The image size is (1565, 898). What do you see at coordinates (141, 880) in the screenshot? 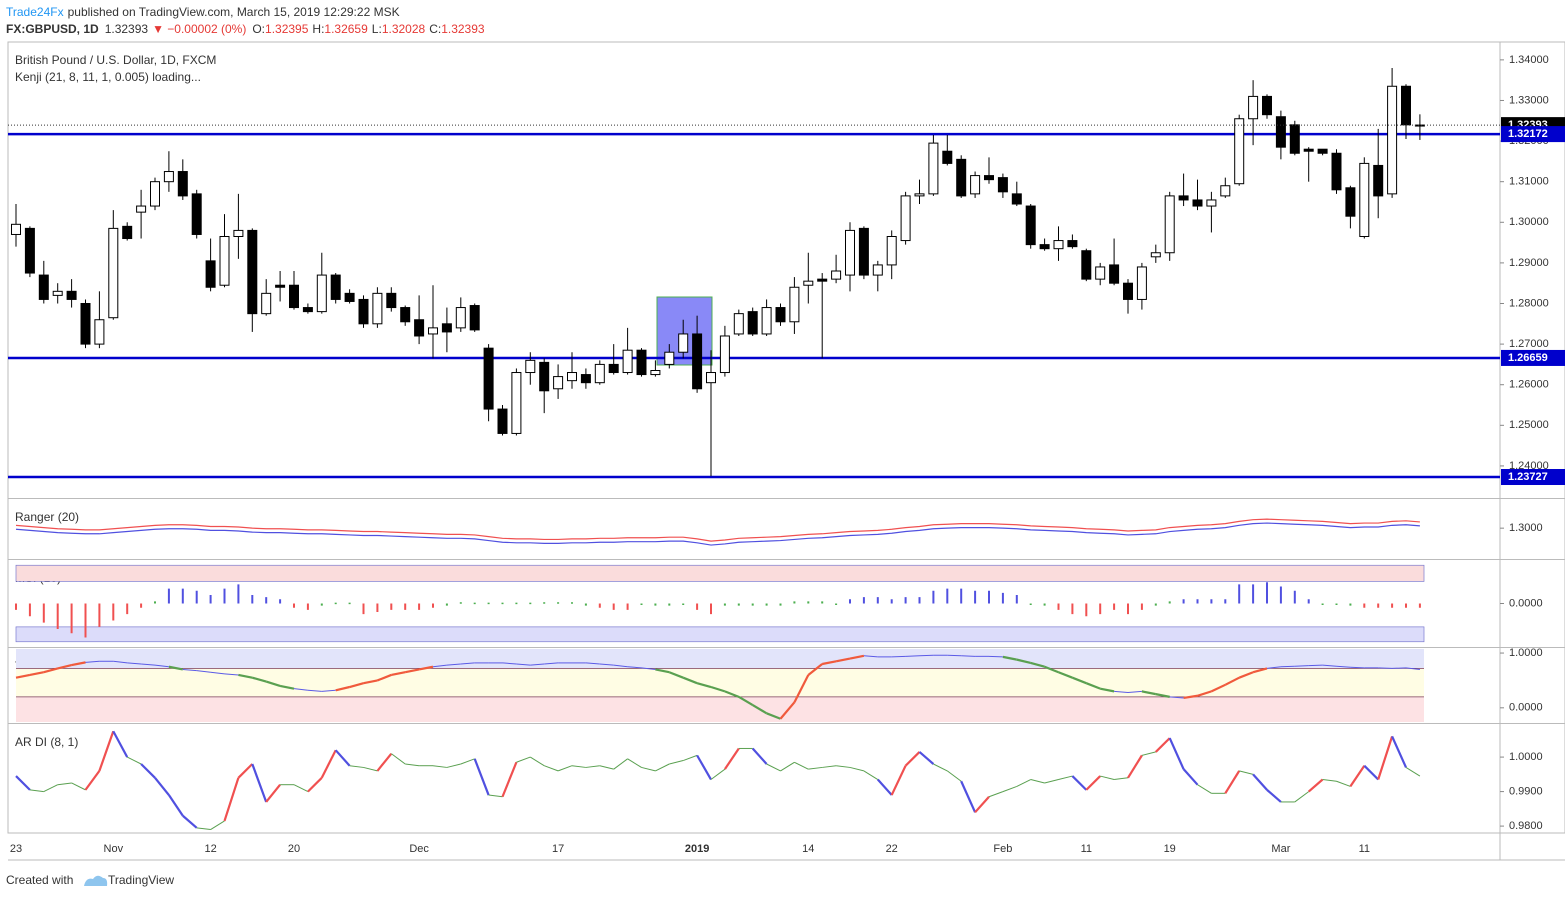
I see `footer-brand: TradingView` at bounding box center [141, 880].